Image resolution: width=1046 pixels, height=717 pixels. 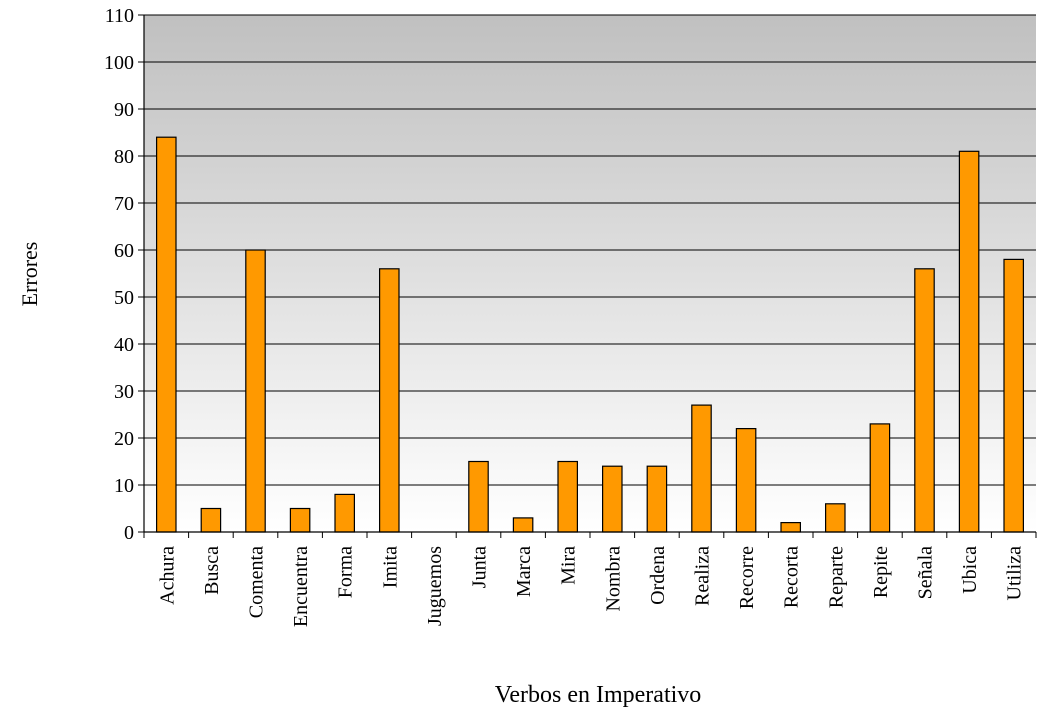 What do you see at coordinates (124, 345) in the screenshot?
I see `y-tick-label: 40` at bounding box center [124, 345].